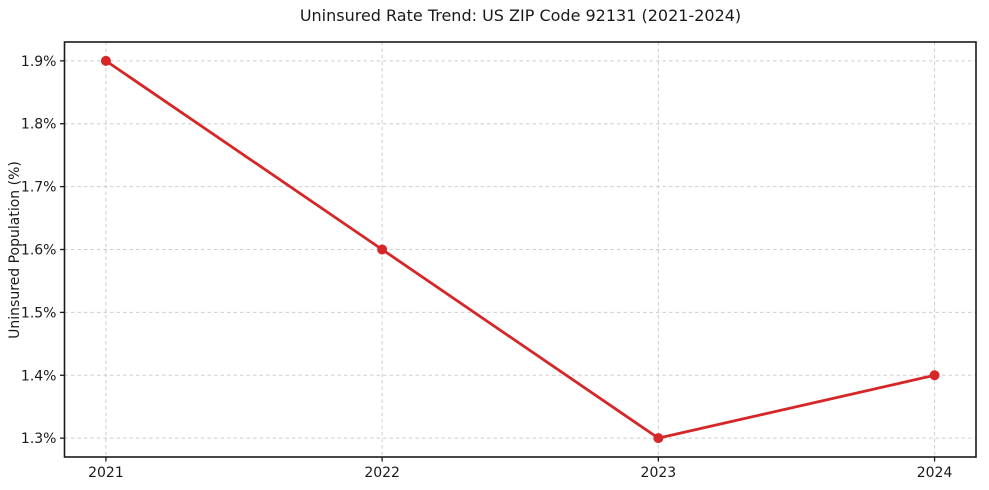 The width and height of the screenshot is (989, 490). I want to click on y-tick-label: 1.9%, so click(39, 62).